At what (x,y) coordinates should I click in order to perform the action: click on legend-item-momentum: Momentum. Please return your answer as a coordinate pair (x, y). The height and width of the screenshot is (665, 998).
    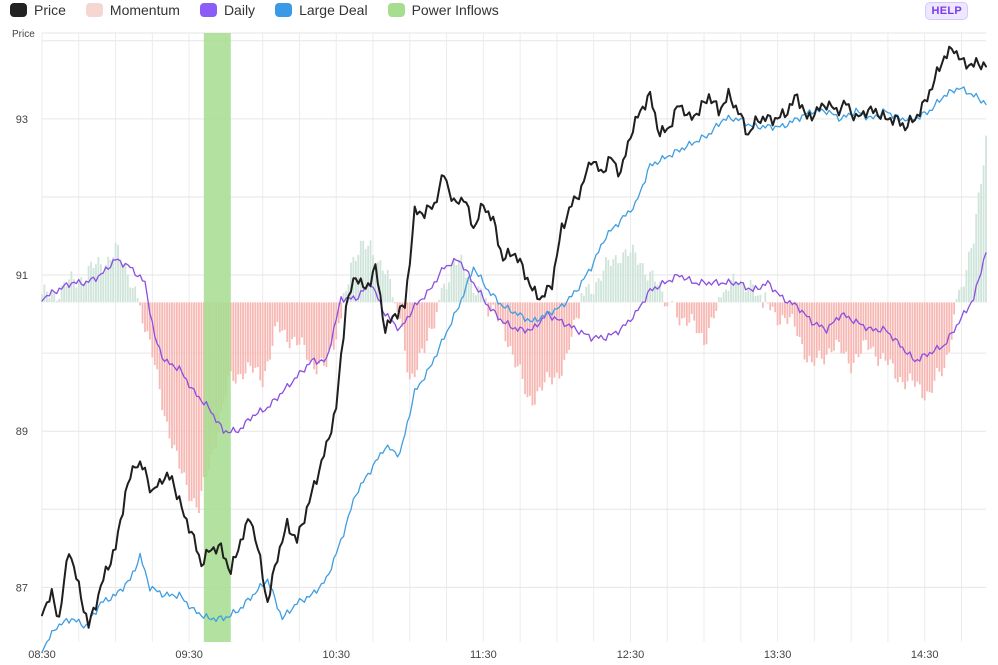
    Looking at the image, I should click on (132, 10).